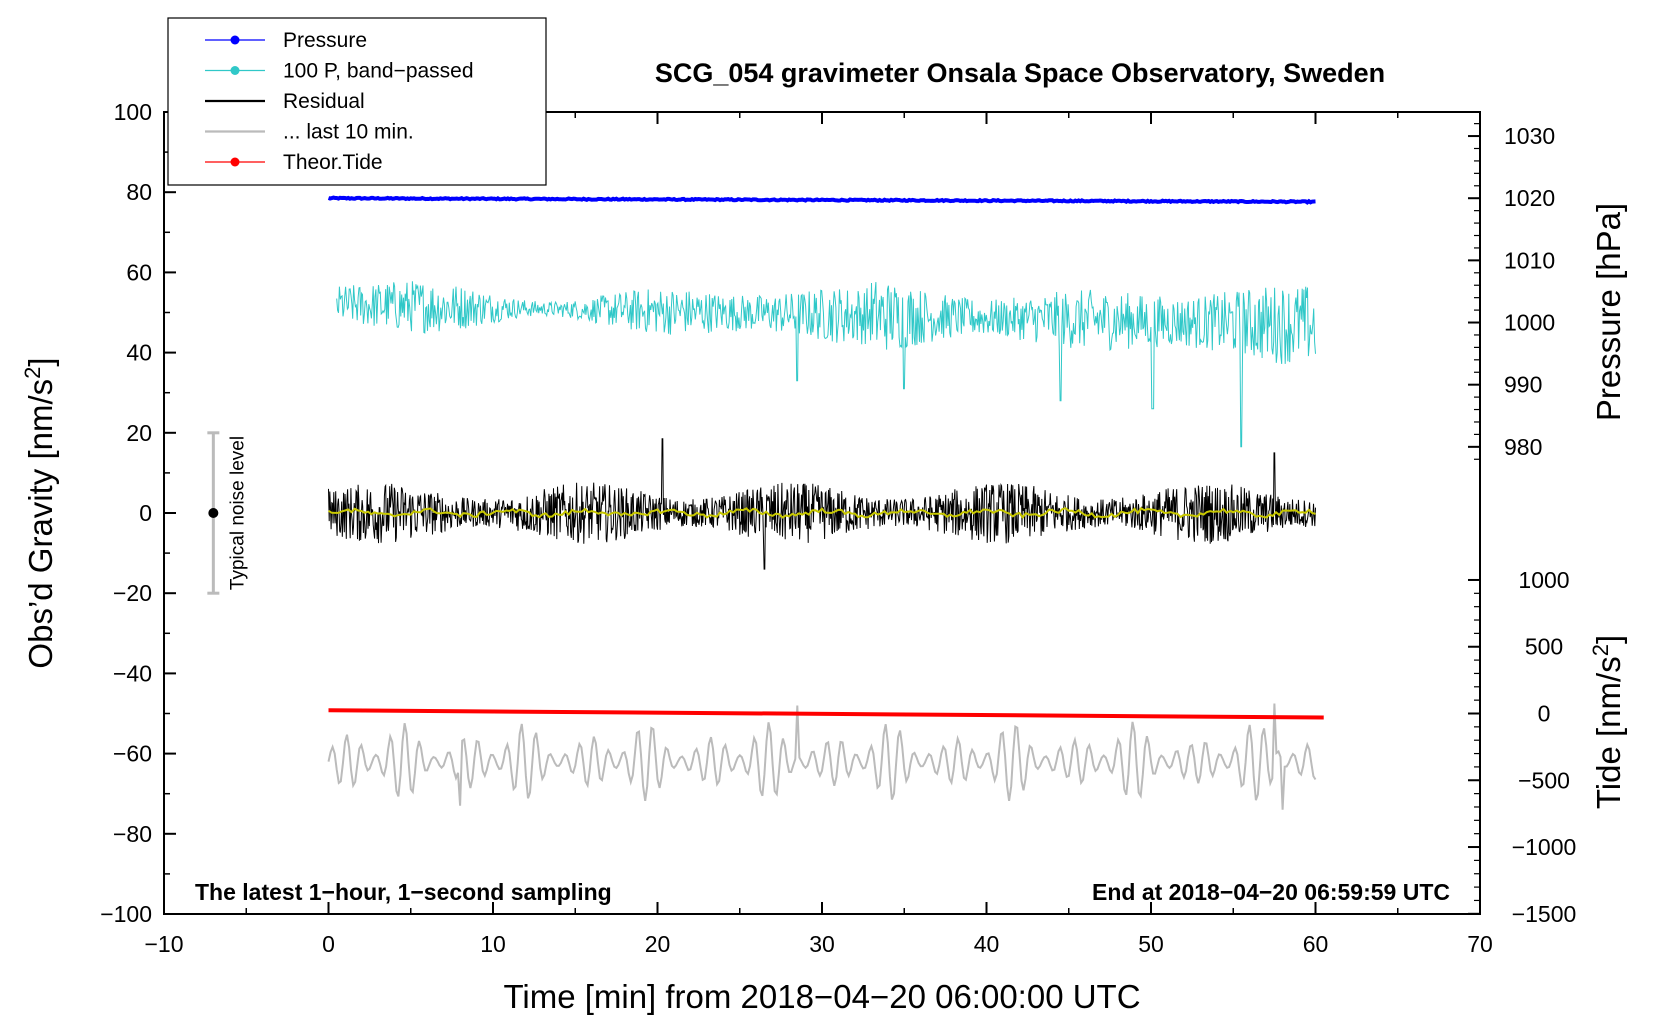 Image resolution: width=1660 pixels, height=1020 pixels. I want to click on y-axis-title-left-text: Obs’d Gravity [nm/s, so click(40, 524).